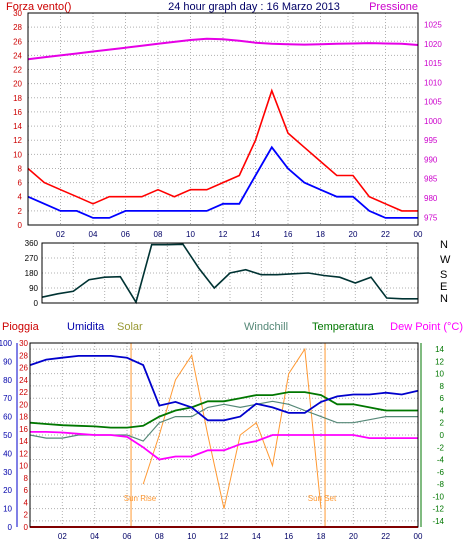 The width and height of the screenshot is (466, 555). Describe the element at coordinates (7, 472) in the screenshot. I see `humidity-axis-tick-label: 30` at that location.